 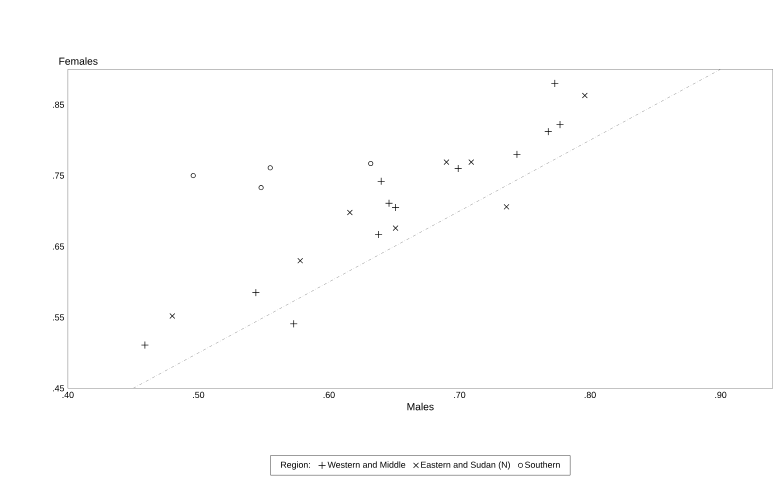 What do you see at coordinates (460, 395) in the screenshot?
I see `x-tick-label: .70` at bounding box center [460, 395].